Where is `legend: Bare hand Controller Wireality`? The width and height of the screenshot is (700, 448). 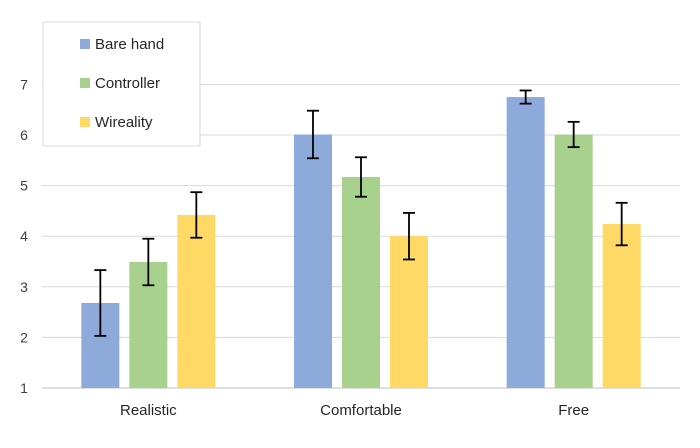 legend: Bare hand Controller Wireality is located at coordinates (121, 84).